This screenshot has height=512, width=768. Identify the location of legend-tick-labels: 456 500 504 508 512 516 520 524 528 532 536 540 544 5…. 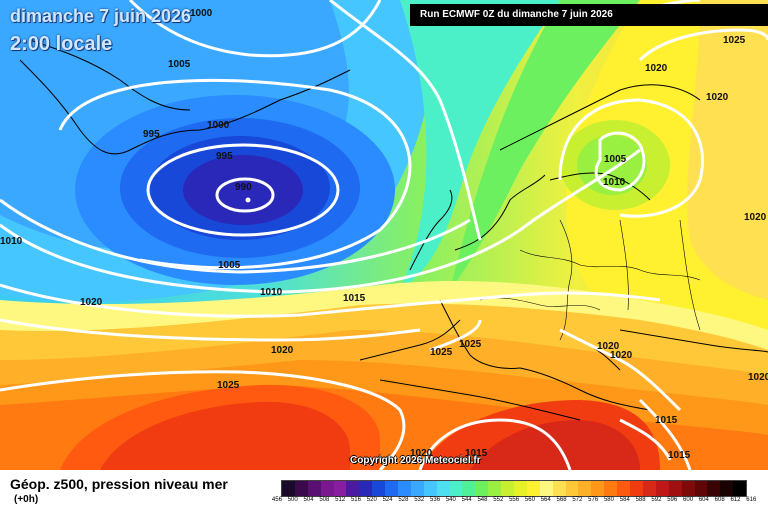
(514, 500).